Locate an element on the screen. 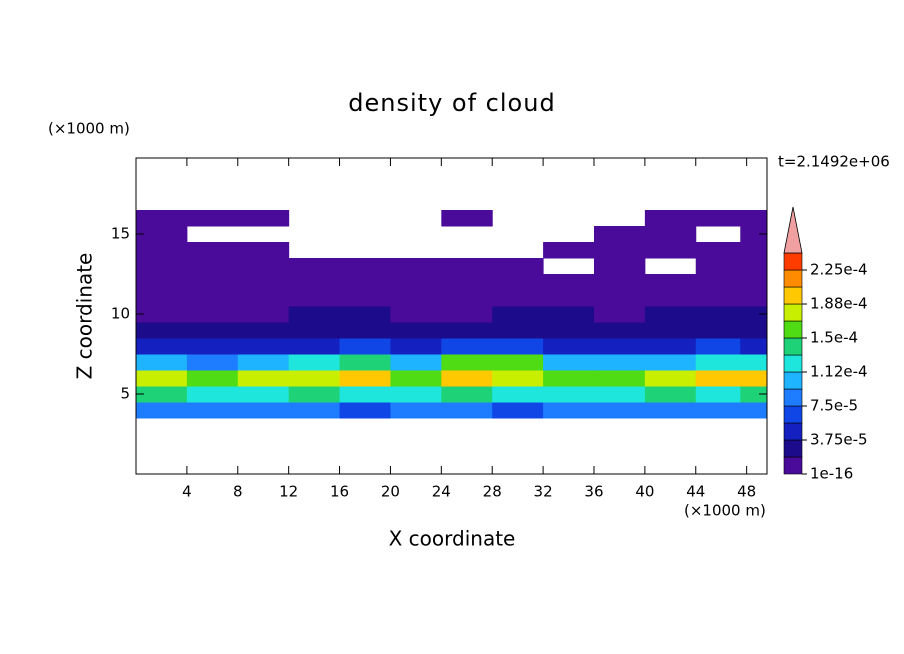 Image resolution: width=904 pixels, height=654 pixels. y-unit: (×1000 m) is located at coordinates (89, 129).